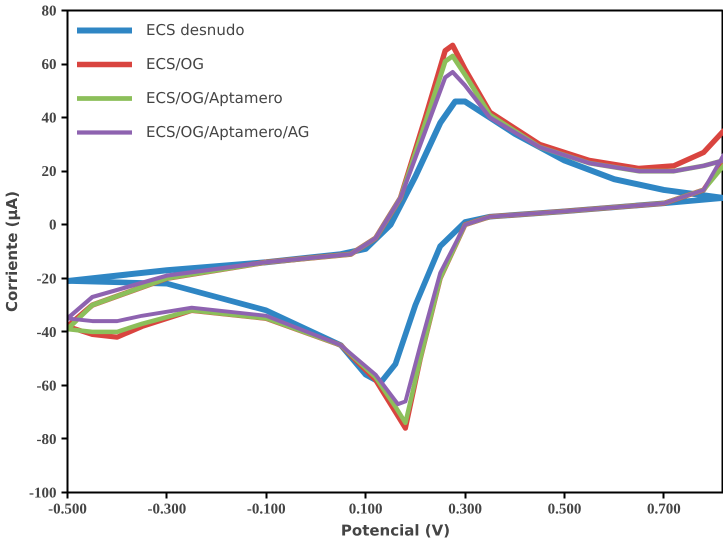 This screenshot has height=542, width=723. What do you see at coordinates (465, 510) in the screenshot?
I see `x-tick-label: 0.300` at bounding box center [465, 510].